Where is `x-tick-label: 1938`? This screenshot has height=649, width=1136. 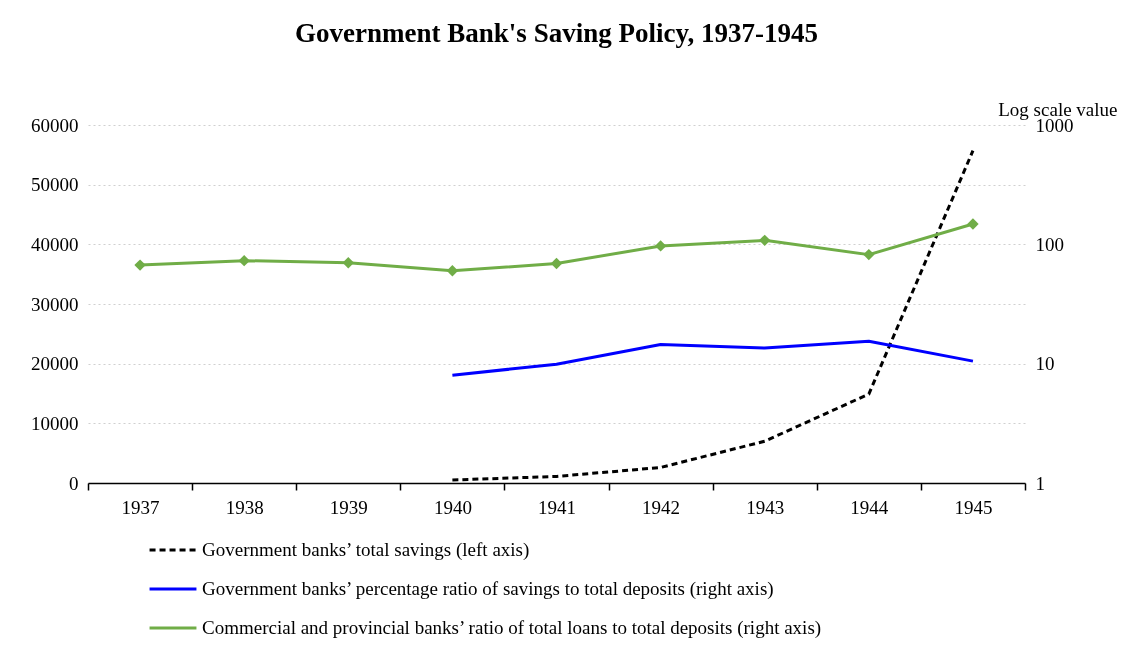 x-tick-label: 1938 is located at coordinates (244, 507).